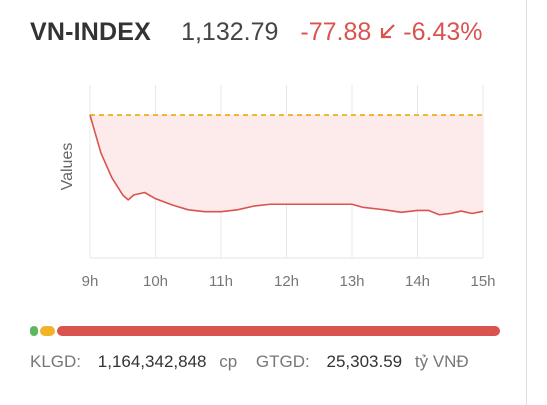 This screenshot has width=547, height=405. Describe the element at coordinates (441, 361) in the screenshot. I see `gtgd-unit: tỷ VNĐ` at that location.